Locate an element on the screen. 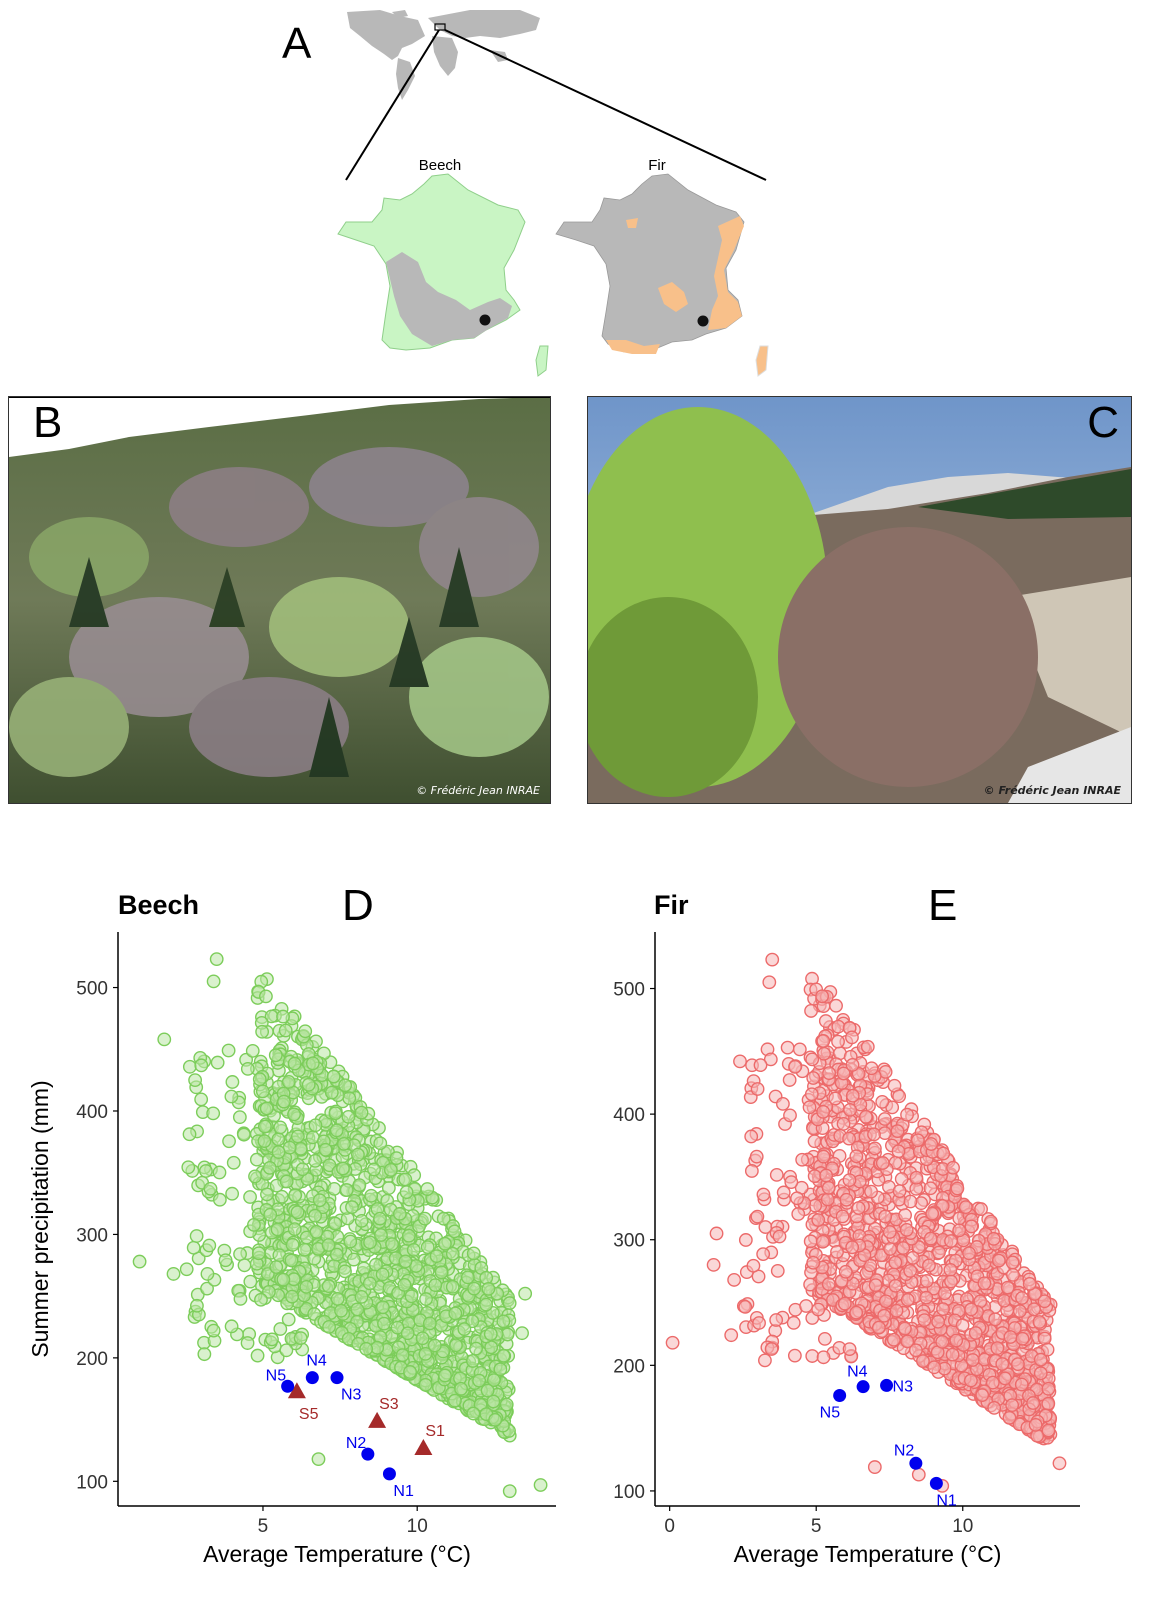 The height and width of the screenshot is (1600, 1153). y-tick-label: 500 is located at coordinates (92, 989).